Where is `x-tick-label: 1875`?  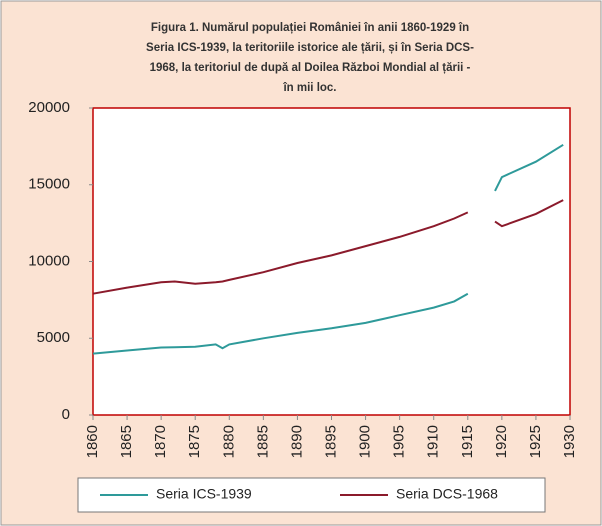 x-tick-label: 1875 is located at coordinates (194, 441).